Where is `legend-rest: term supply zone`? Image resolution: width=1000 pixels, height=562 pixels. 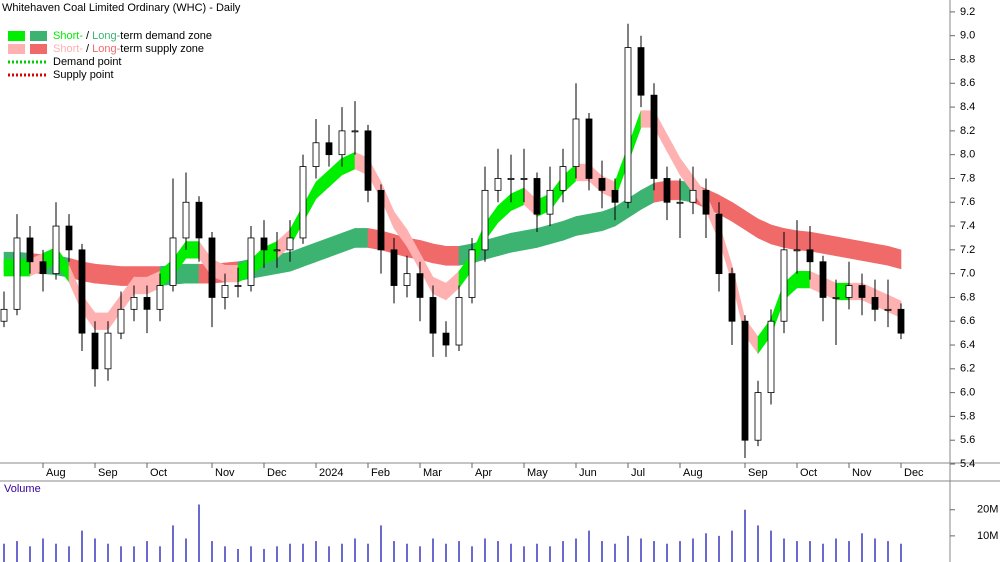
legend-rest: term supply zone is located at coordinates (162, 49).